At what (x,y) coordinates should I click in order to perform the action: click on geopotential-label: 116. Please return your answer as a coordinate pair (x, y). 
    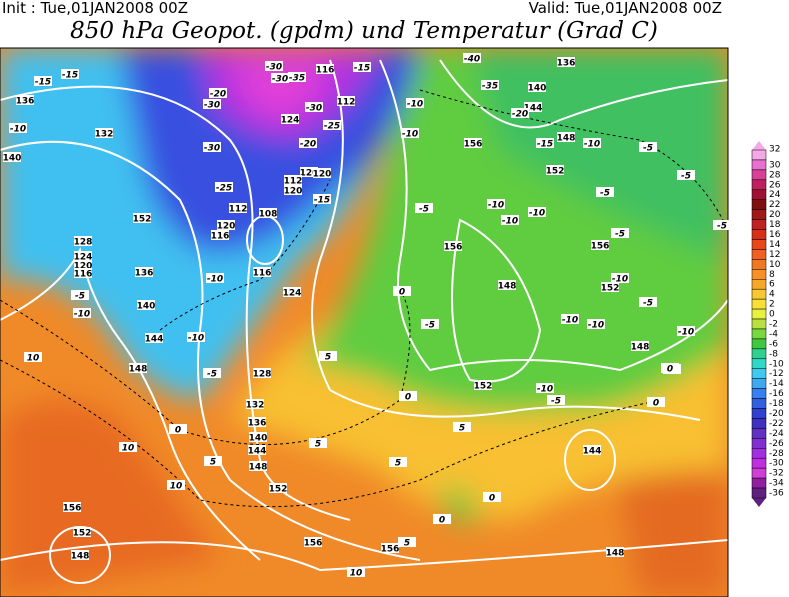
    Looking at the image, I should click on (220, 237).